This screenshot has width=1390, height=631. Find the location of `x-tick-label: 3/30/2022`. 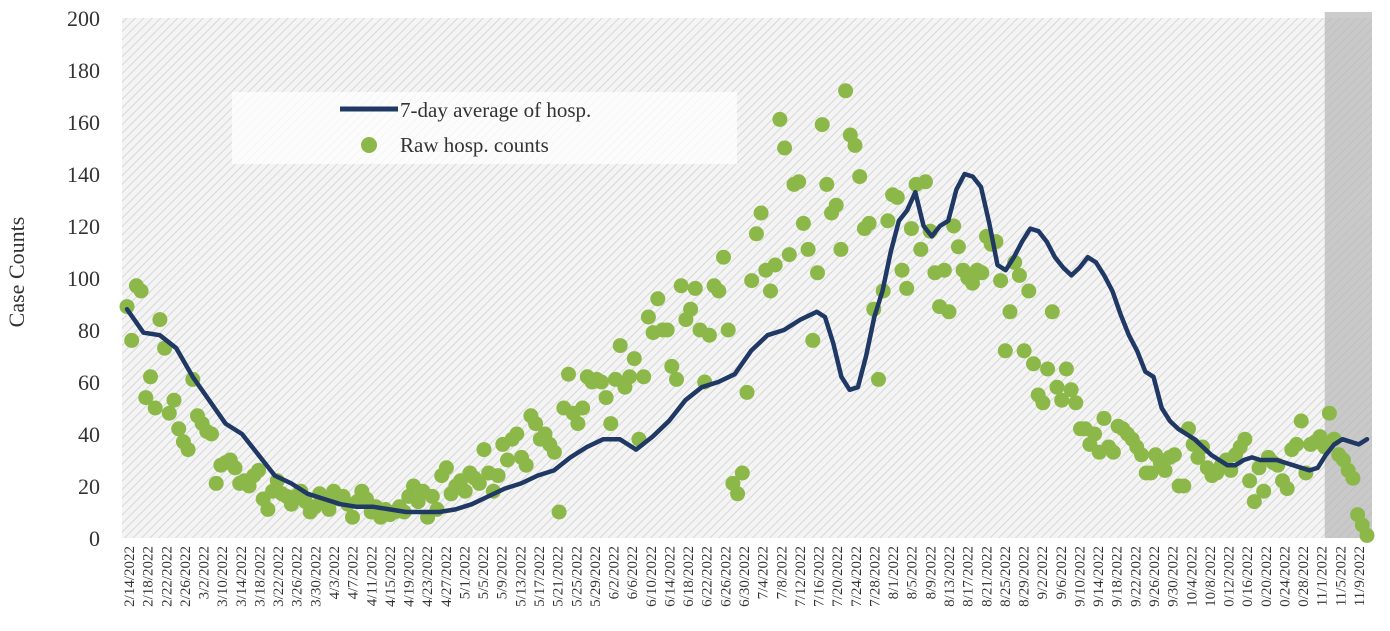

x-tick-label: 3/30/2022 is located at coordinates (316, 576).